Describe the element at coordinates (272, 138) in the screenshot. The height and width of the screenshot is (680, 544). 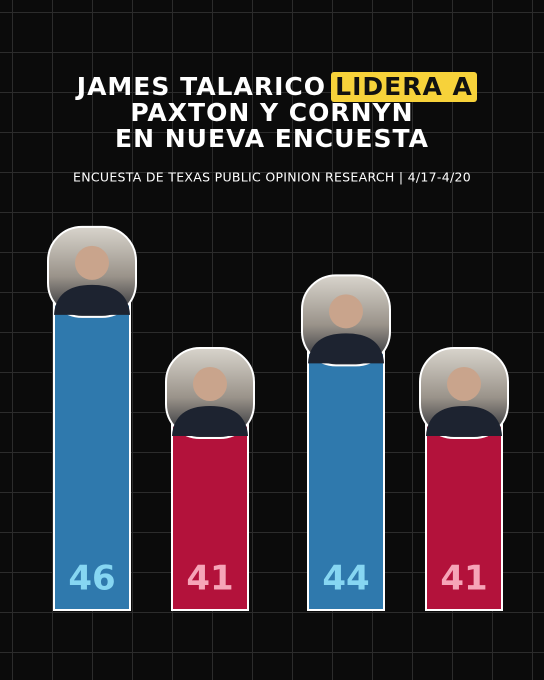
I see `chart-title: EN NUEVA ENCUESTA` at that location.